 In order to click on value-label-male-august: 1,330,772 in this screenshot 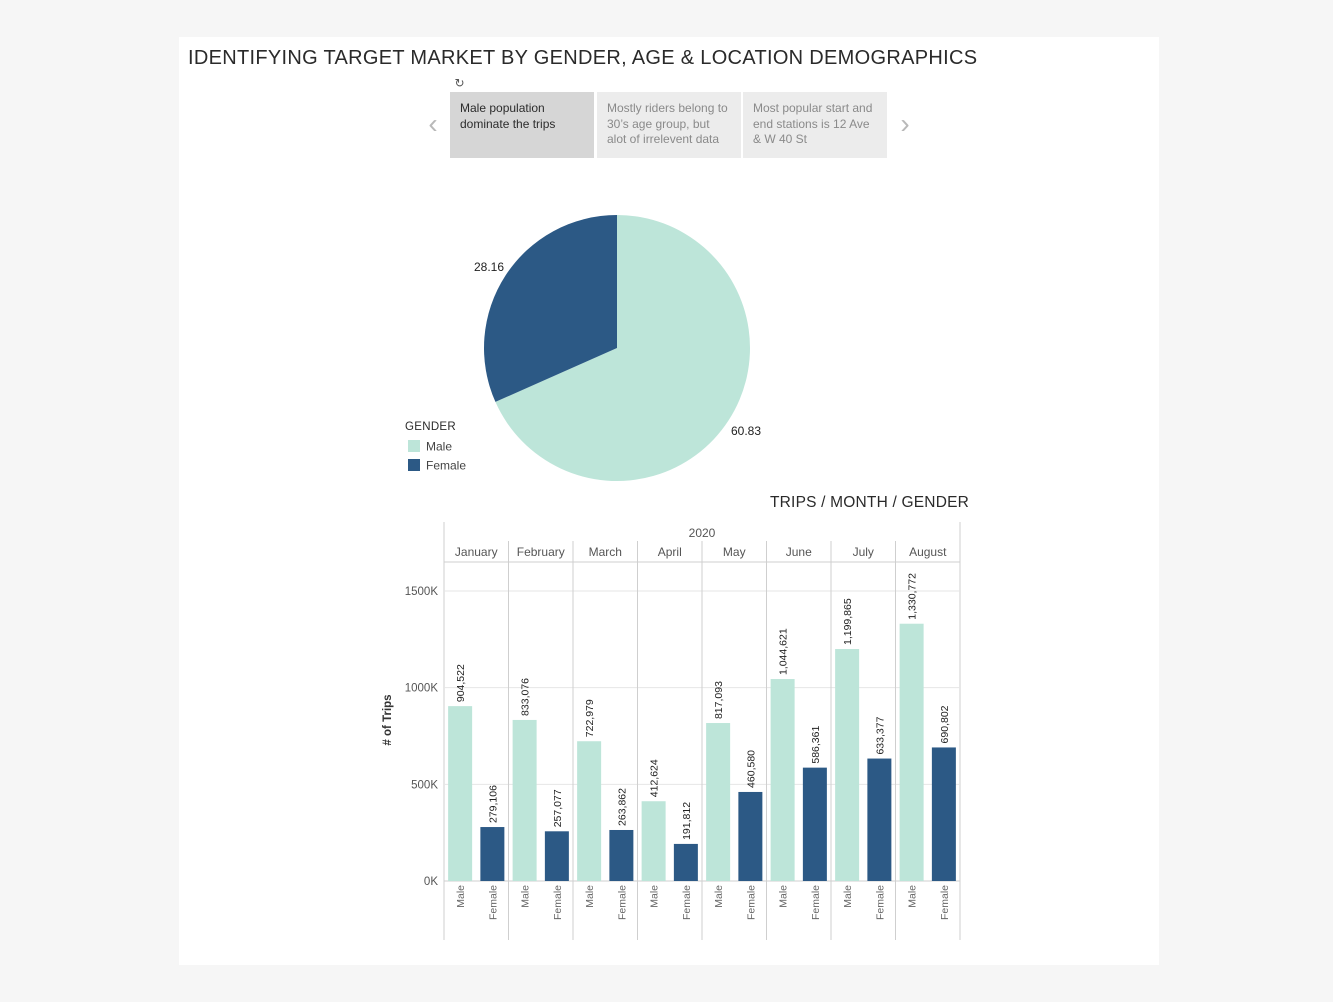, I will do `click(913, 596)`.